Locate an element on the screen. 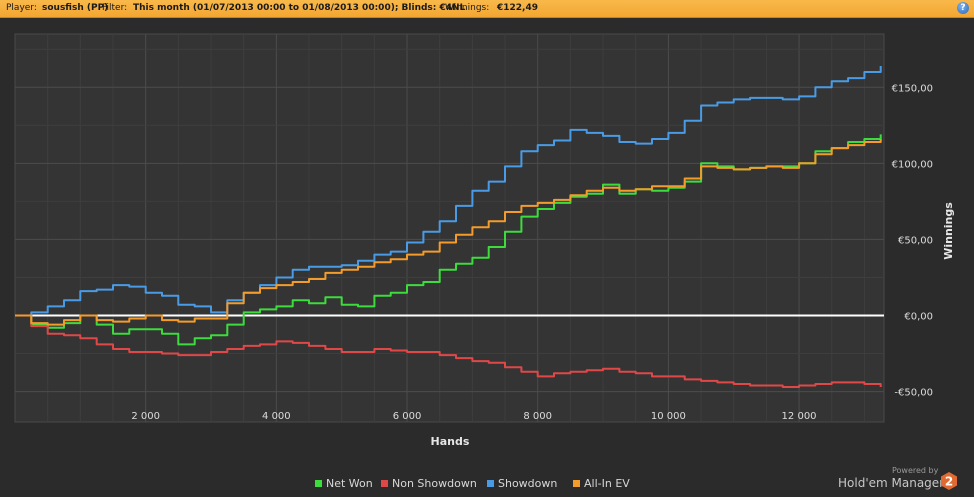  x-tick-label: 6 000 is located at coordinates (407, 416).